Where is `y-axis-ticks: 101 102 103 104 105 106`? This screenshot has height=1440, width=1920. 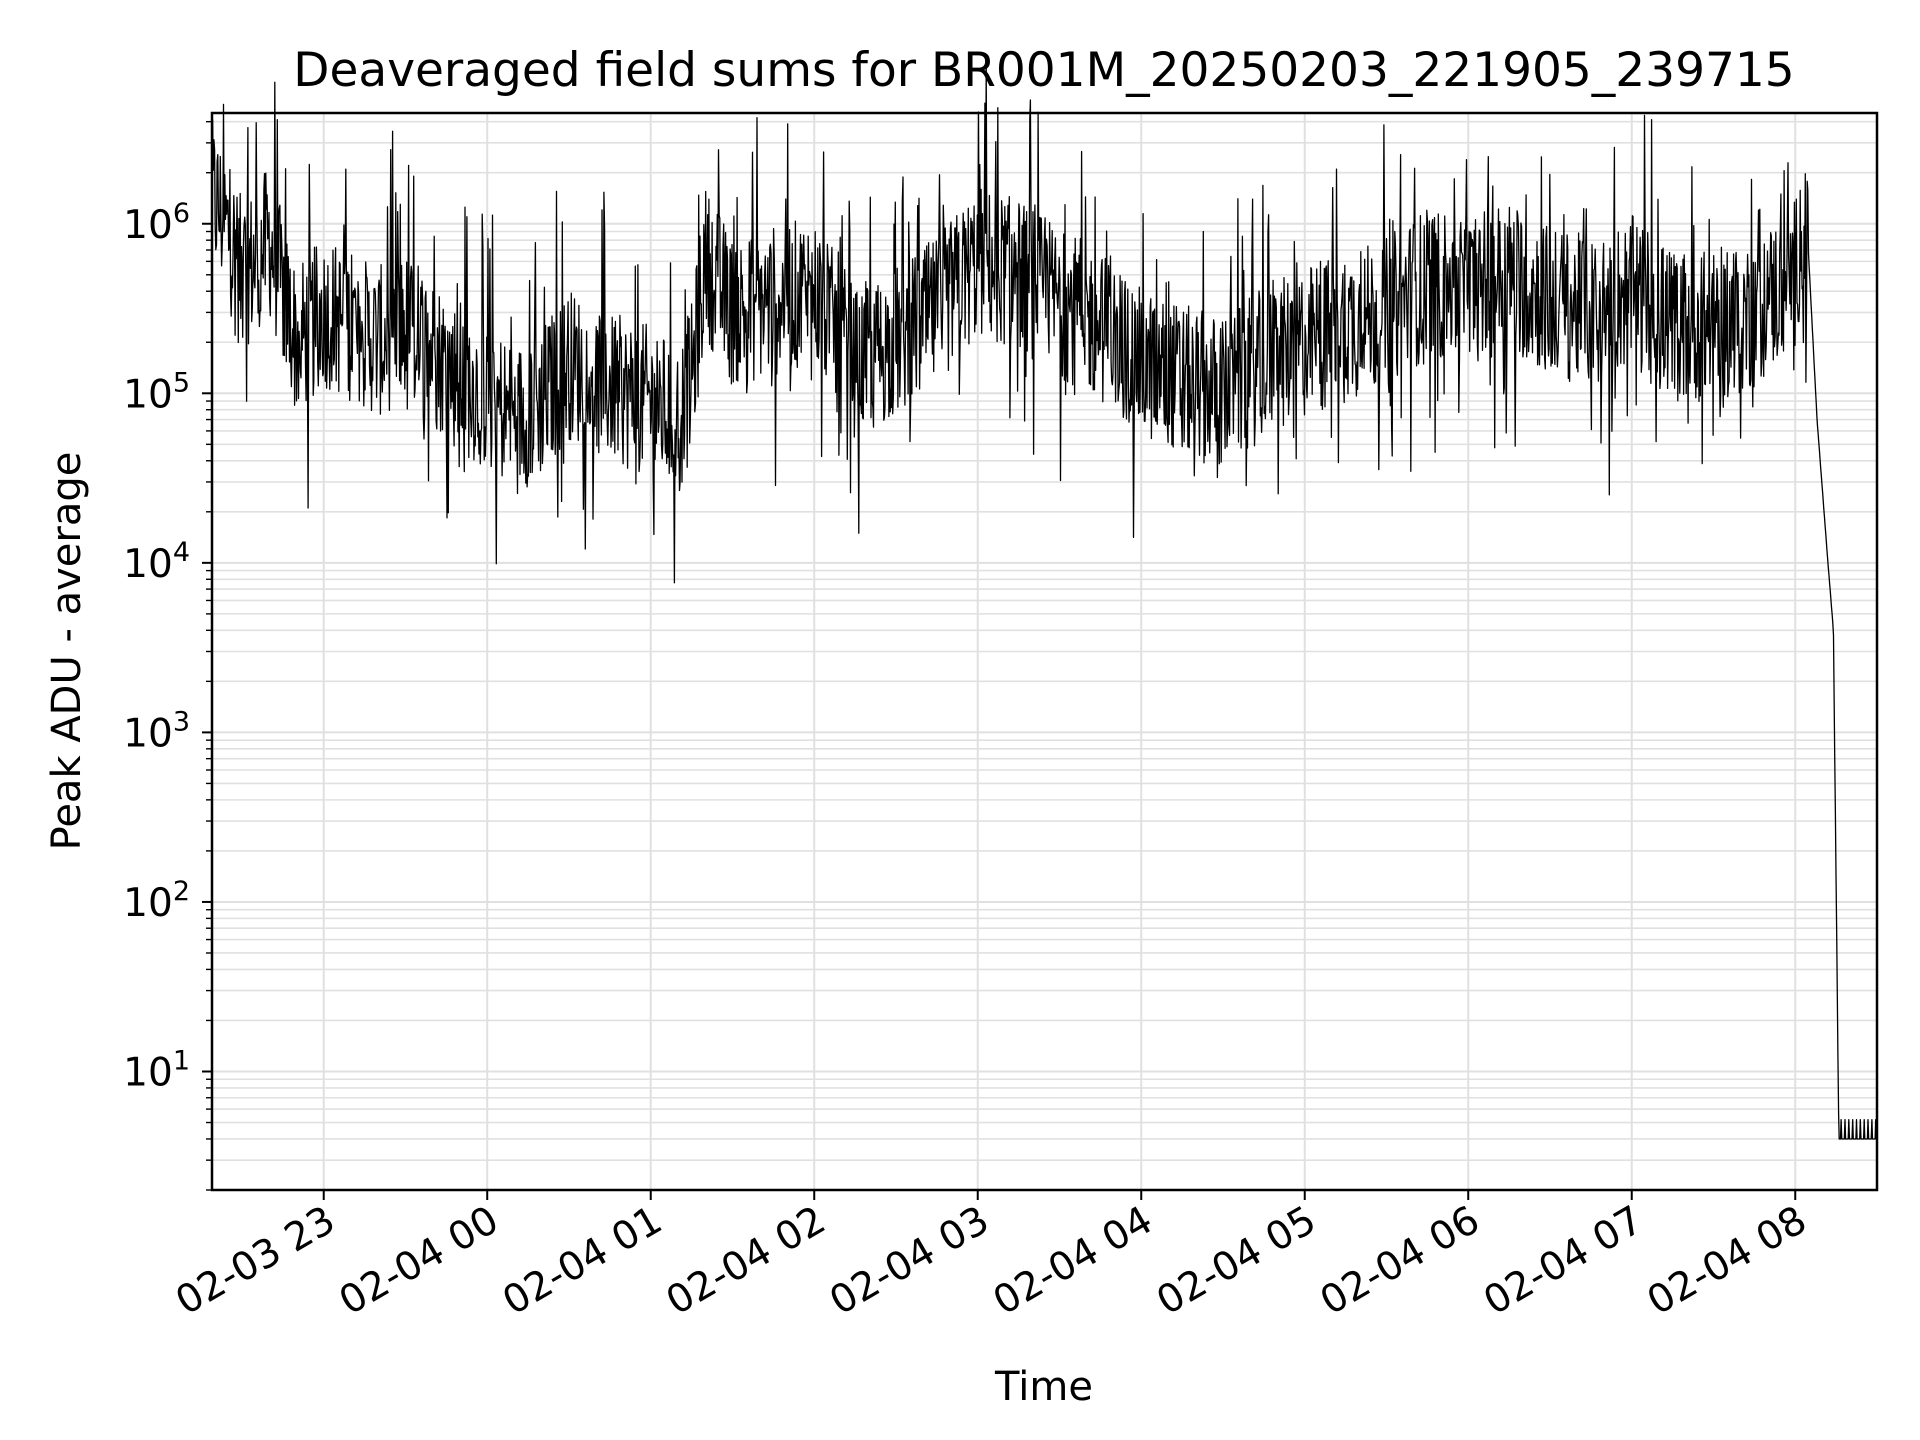
y-axis-ticks: 101 102 103 104 105 106 is located at coordinates (167, 655).